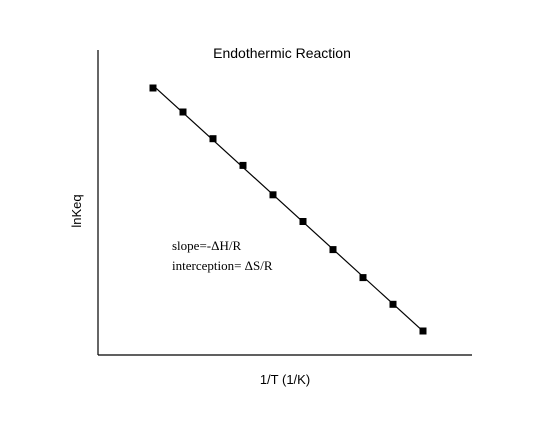  What do you see at coordinates (222, 265) in the screenshot?
I see `intercept-annotation: interception= ΔS/R` at bounding box center [222, 265].